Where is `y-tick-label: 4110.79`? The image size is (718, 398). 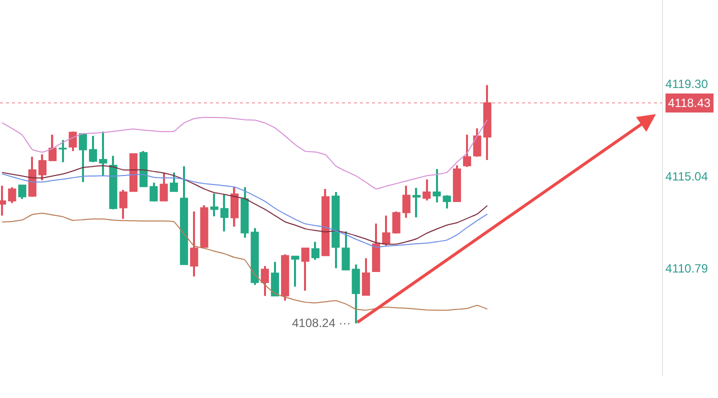
y-tick-label: 4110.79 is located at coordinates (686, 268).